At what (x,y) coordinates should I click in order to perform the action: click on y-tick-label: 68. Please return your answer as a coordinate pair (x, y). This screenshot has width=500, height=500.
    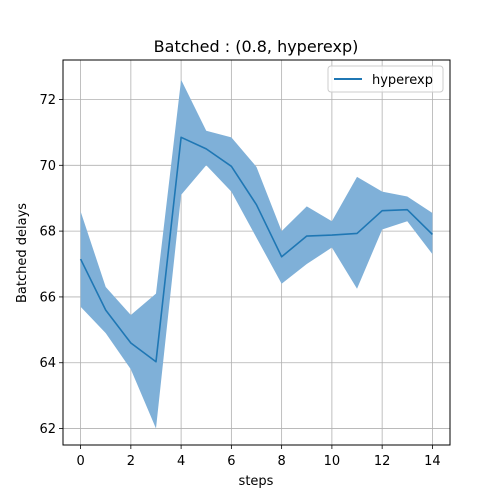
    Looking at the image, I should click on (47, 232).